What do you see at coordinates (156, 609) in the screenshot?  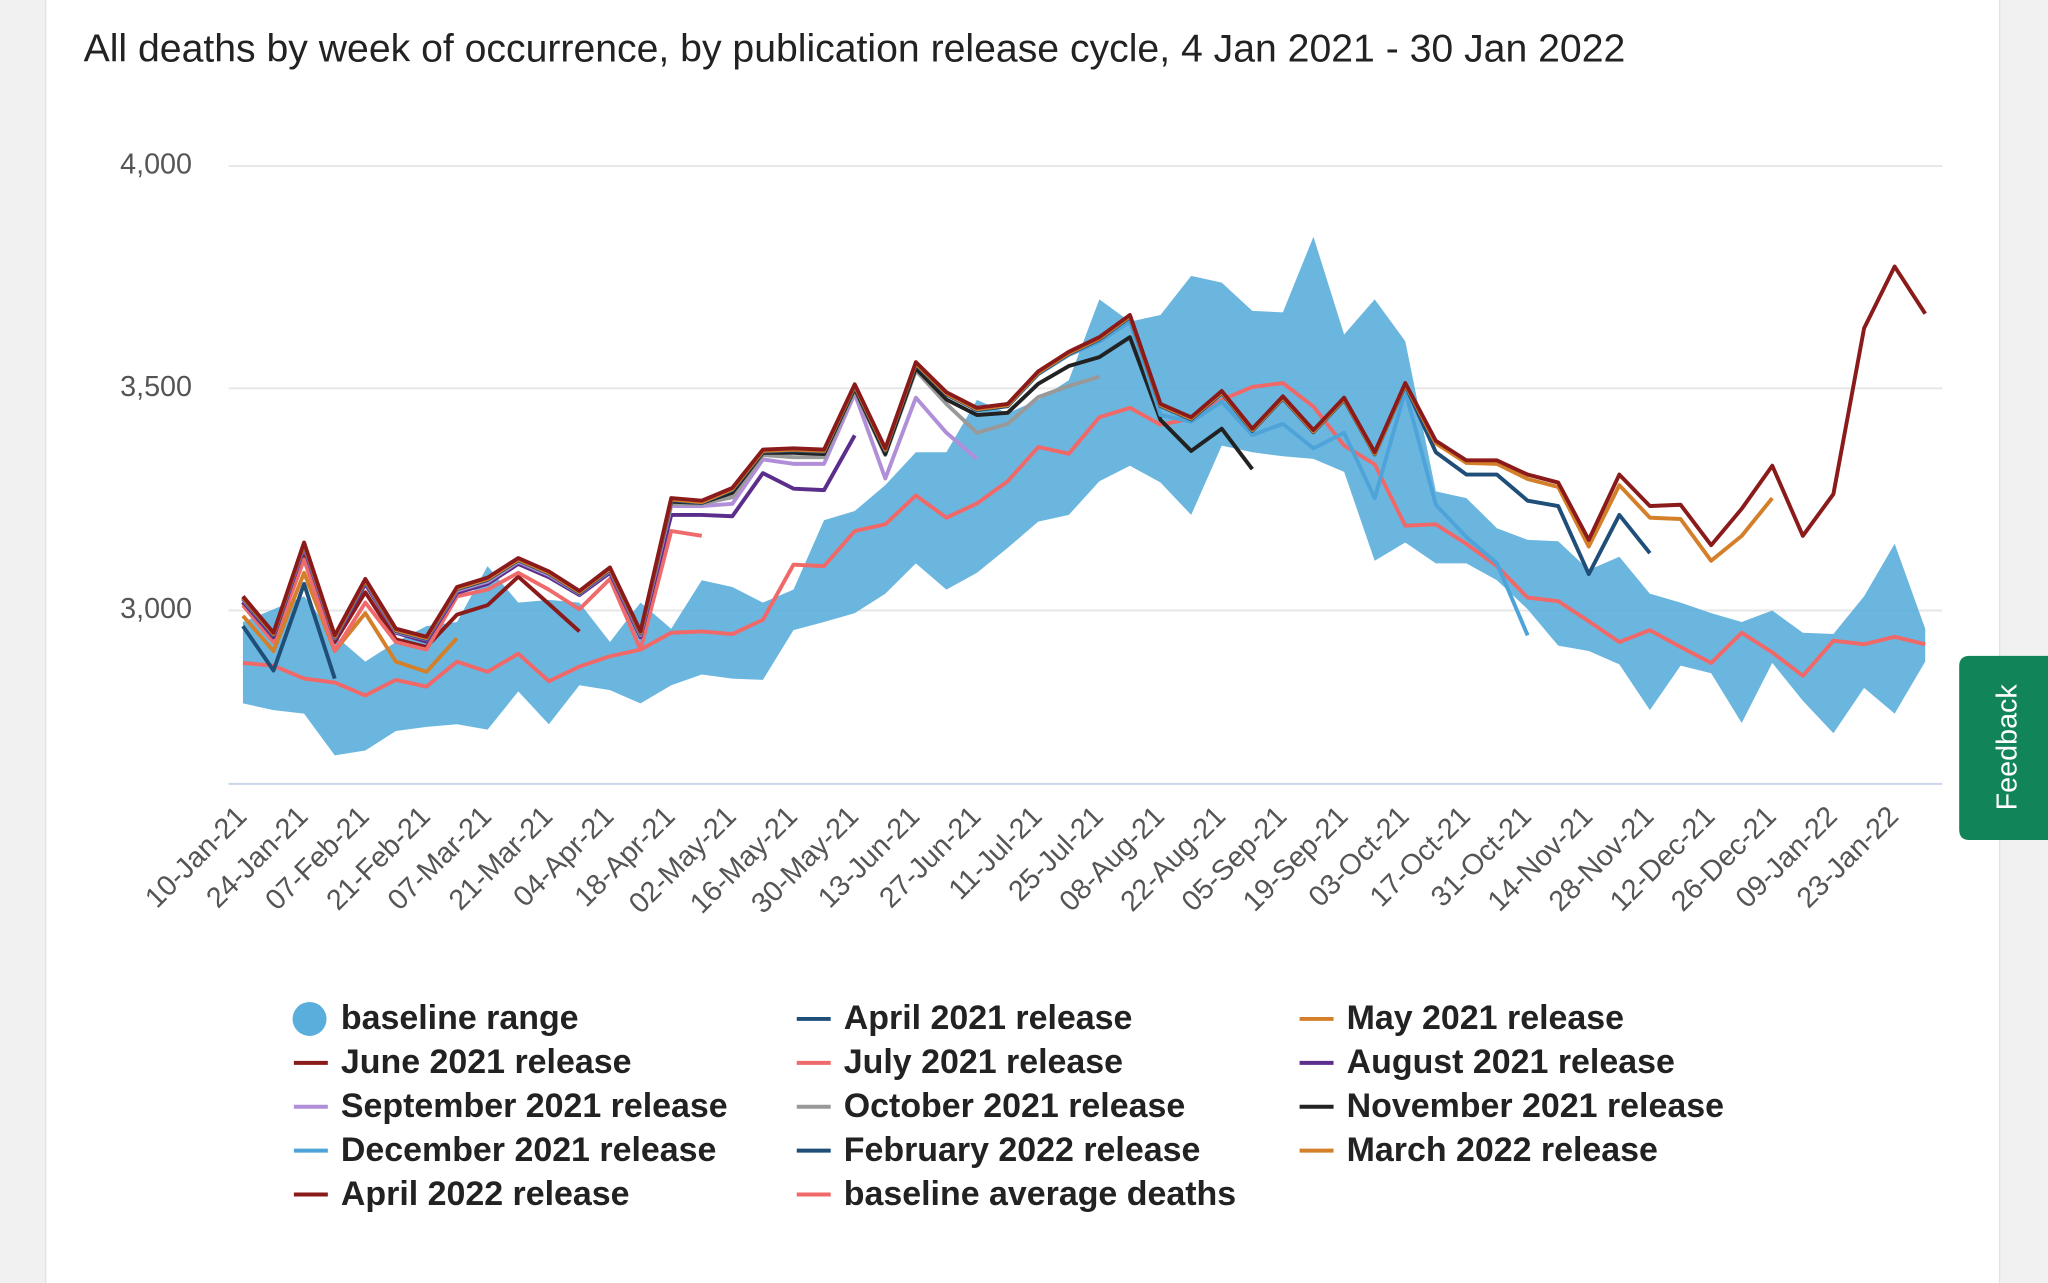 I see `y-tick-label: 3,000` at bounding box center [156, 609].